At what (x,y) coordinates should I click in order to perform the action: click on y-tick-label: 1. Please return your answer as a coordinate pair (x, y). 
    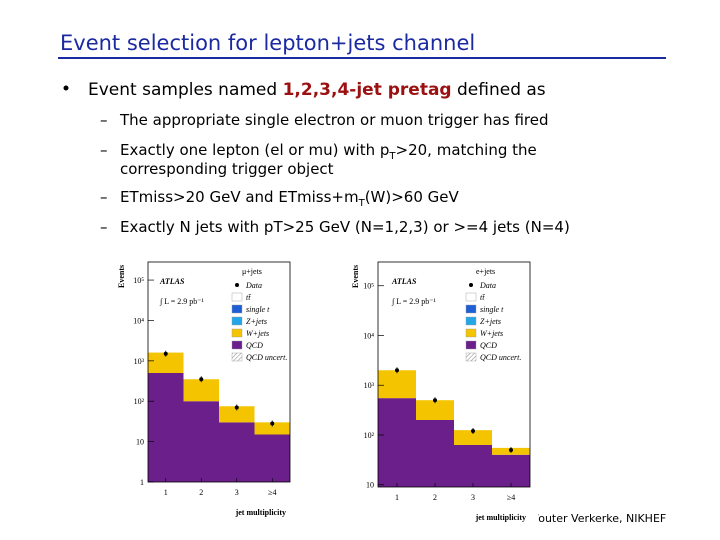
    Looking at the image, I should click on (142, 482).